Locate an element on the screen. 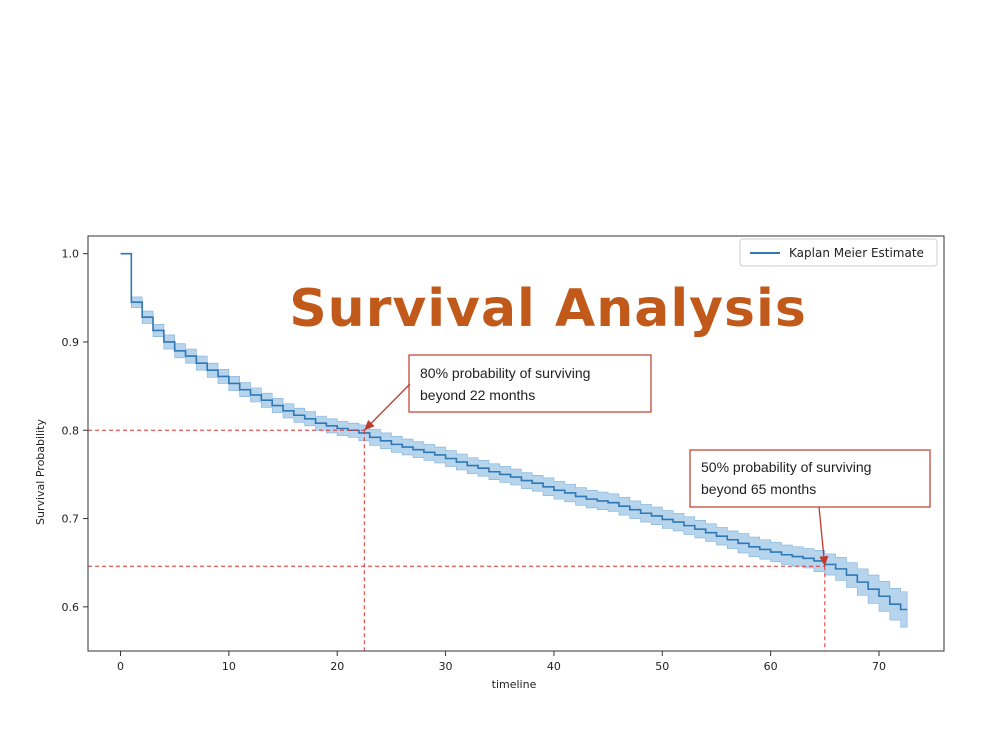 Image resolution: width=1000 pixels, height=750 pixels. chart-title: Survival Analysis is located at coordinates (548, 309).